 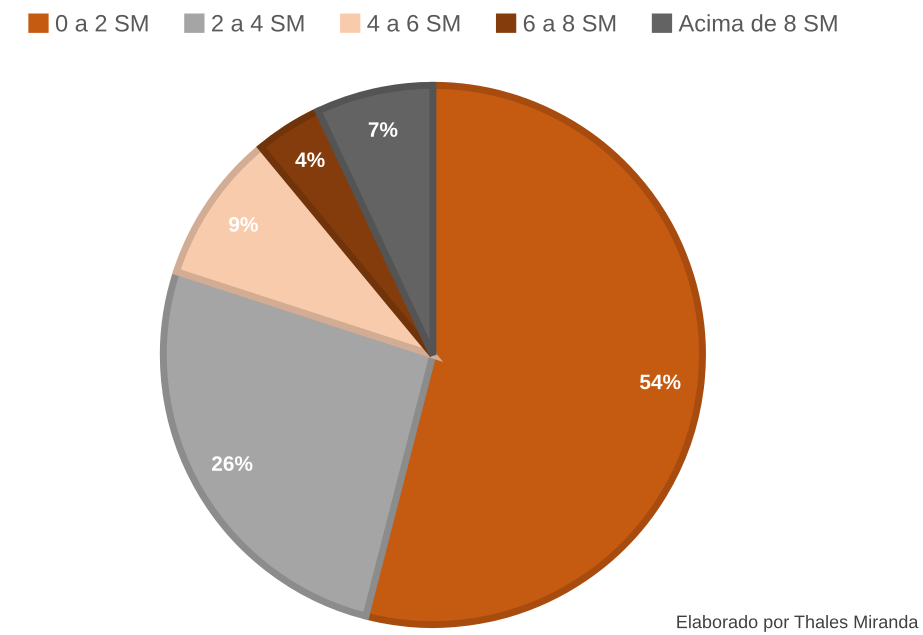 I want to click on text: Elaborado por Thales Miranda, so click(x=797, y=623).